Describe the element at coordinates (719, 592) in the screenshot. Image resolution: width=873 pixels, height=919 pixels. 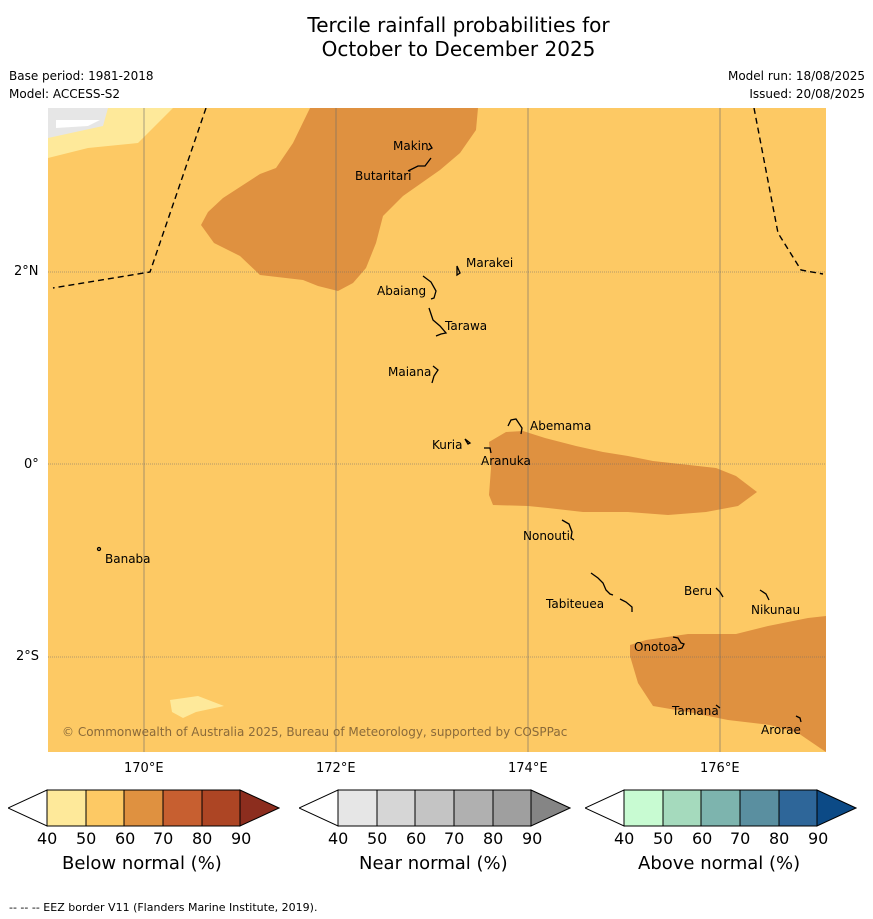
I see `island-shape-beru` at that location.